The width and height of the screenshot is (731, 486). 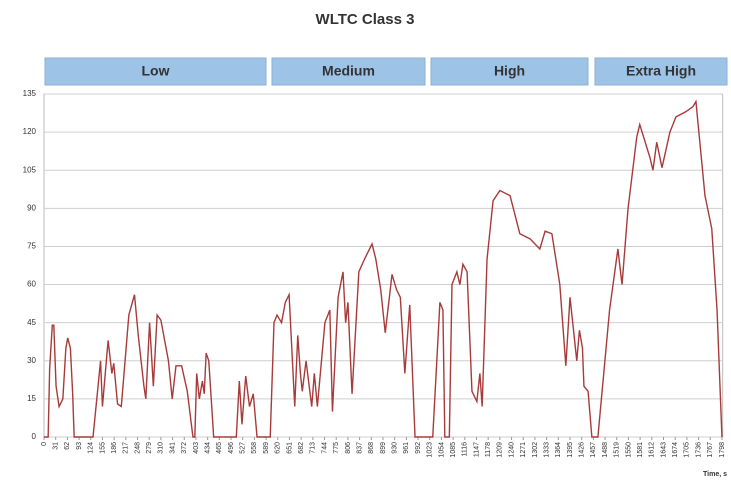 I want to click on phase-label: High, so click(x=509, y=71).